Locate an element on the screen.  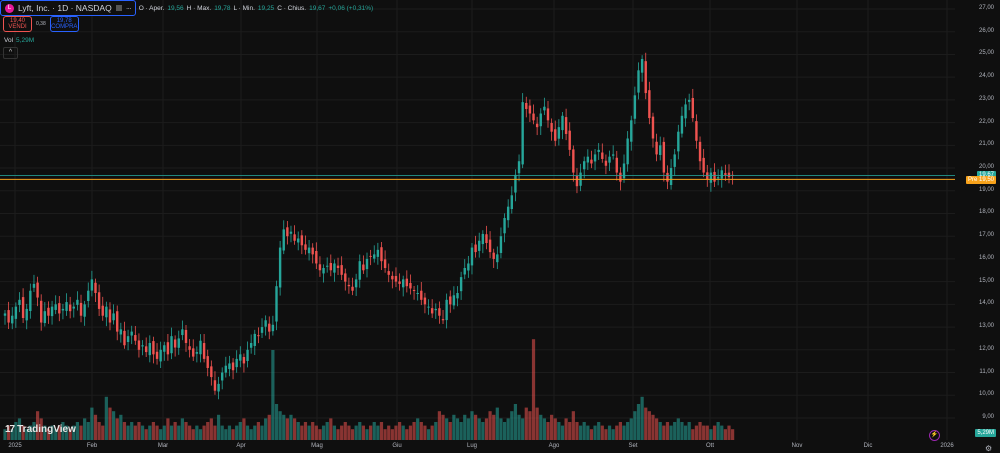
price-tick: 23,00 is located at coordinates (986, 98).